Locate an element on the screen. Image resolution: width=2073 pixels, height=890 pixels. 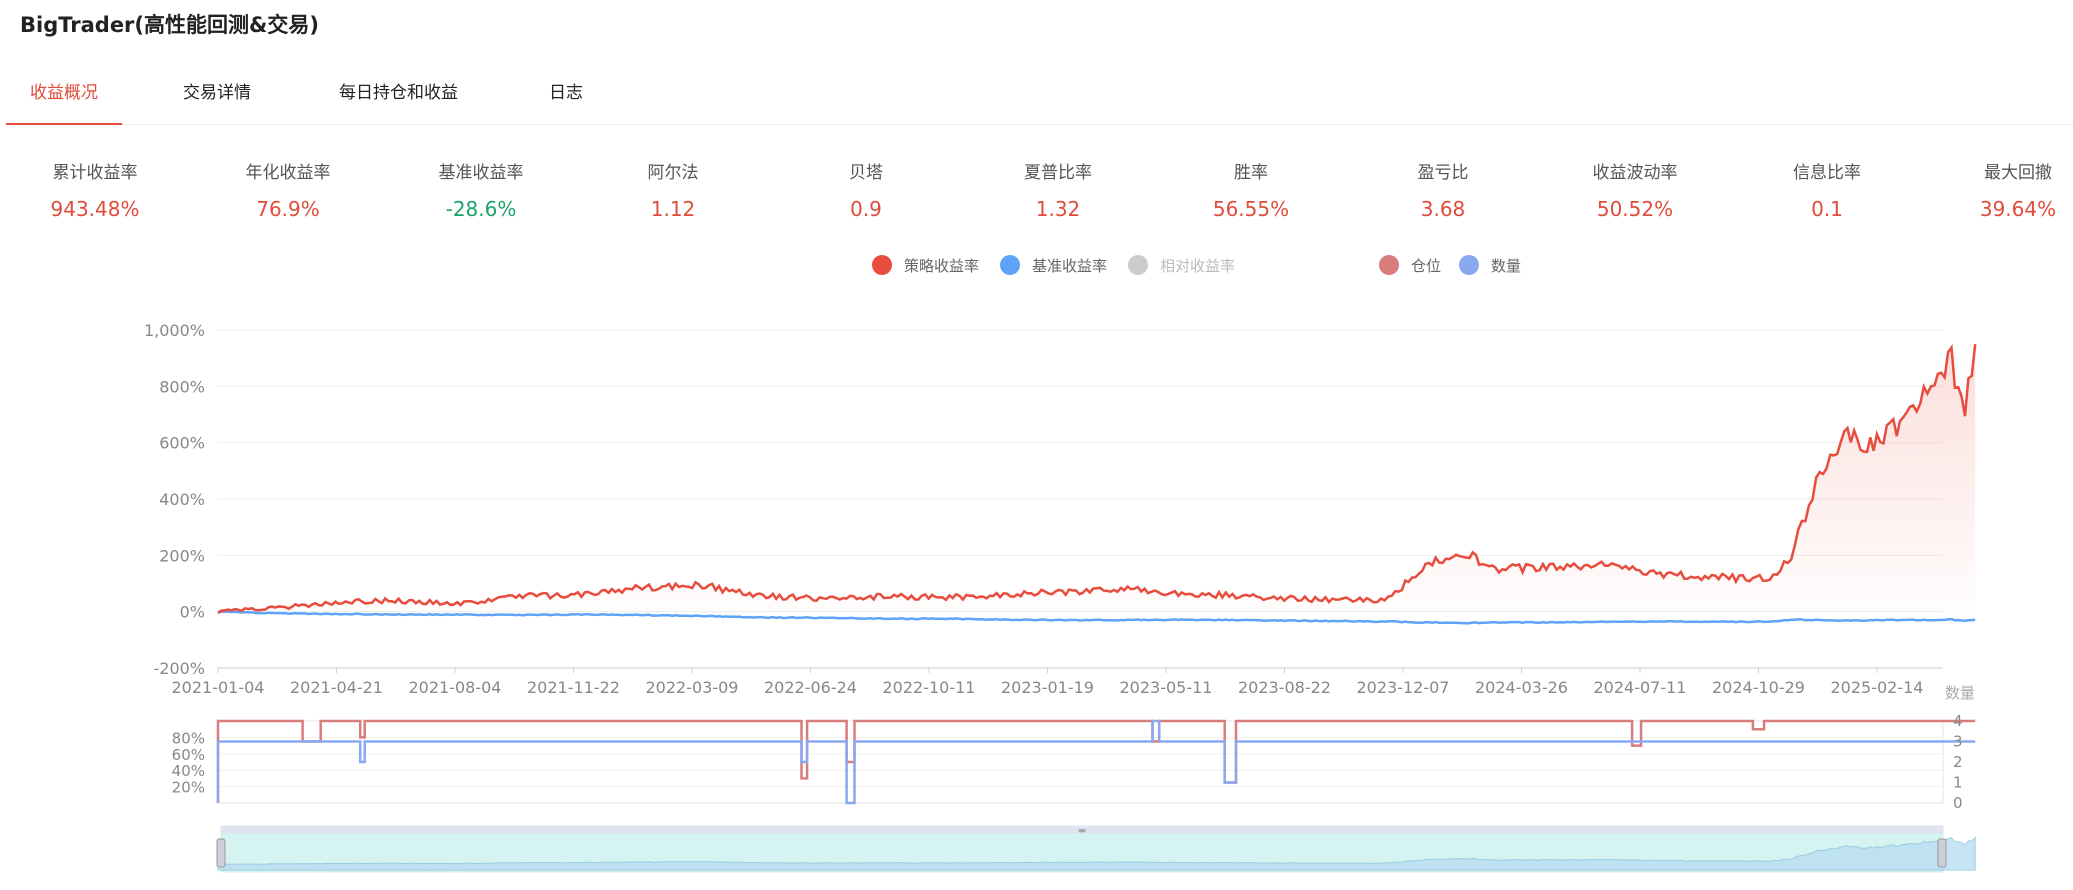
benchmark-series-line is located at coordinates (1096, 617).